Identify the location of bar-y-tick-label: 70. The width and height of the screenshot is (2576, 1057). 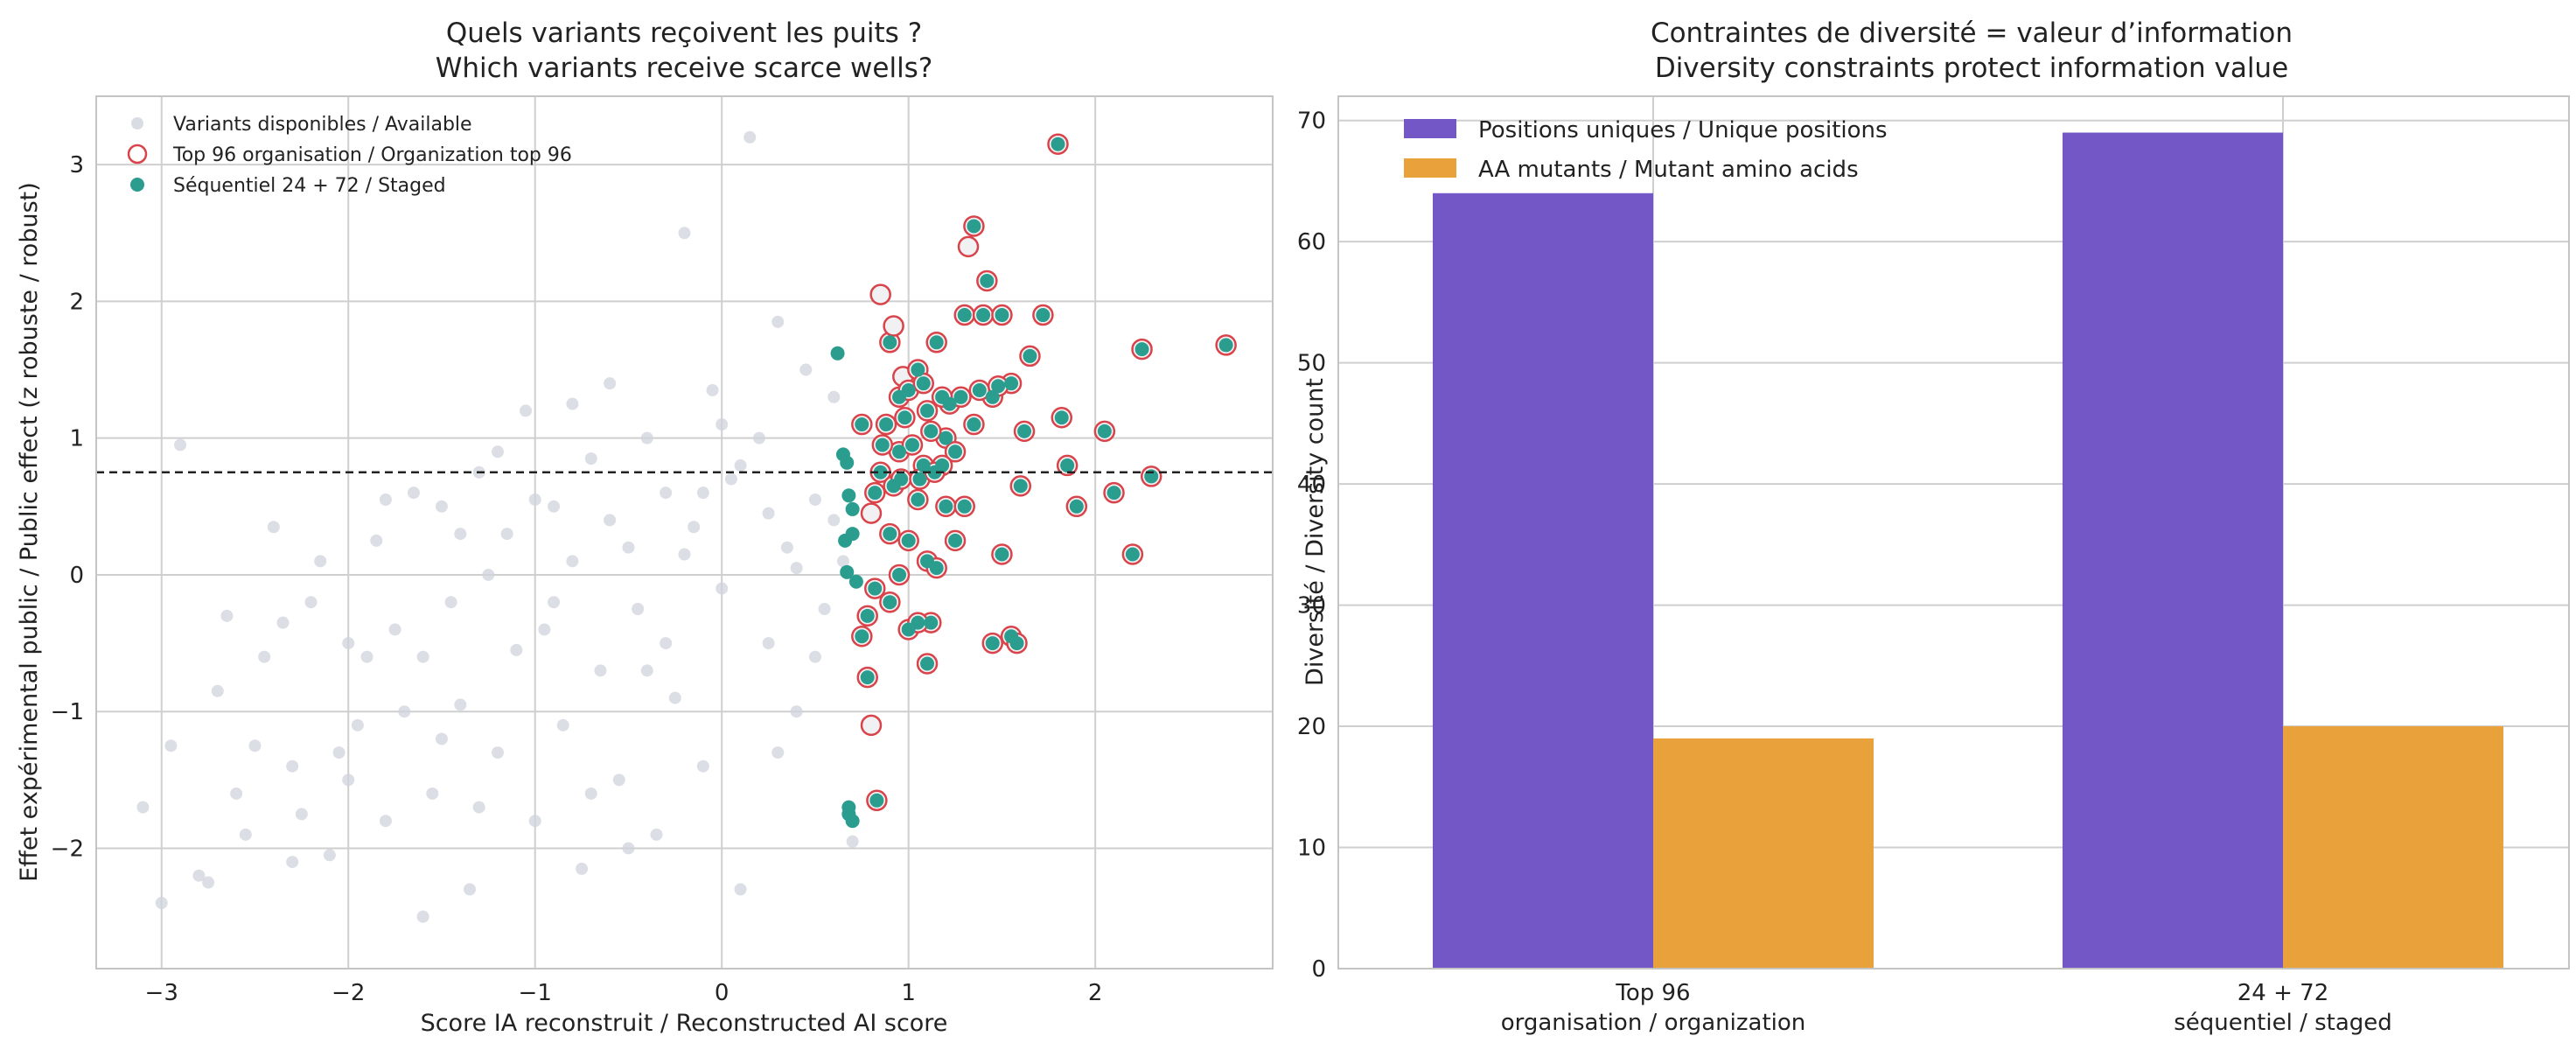
(1311, 121).